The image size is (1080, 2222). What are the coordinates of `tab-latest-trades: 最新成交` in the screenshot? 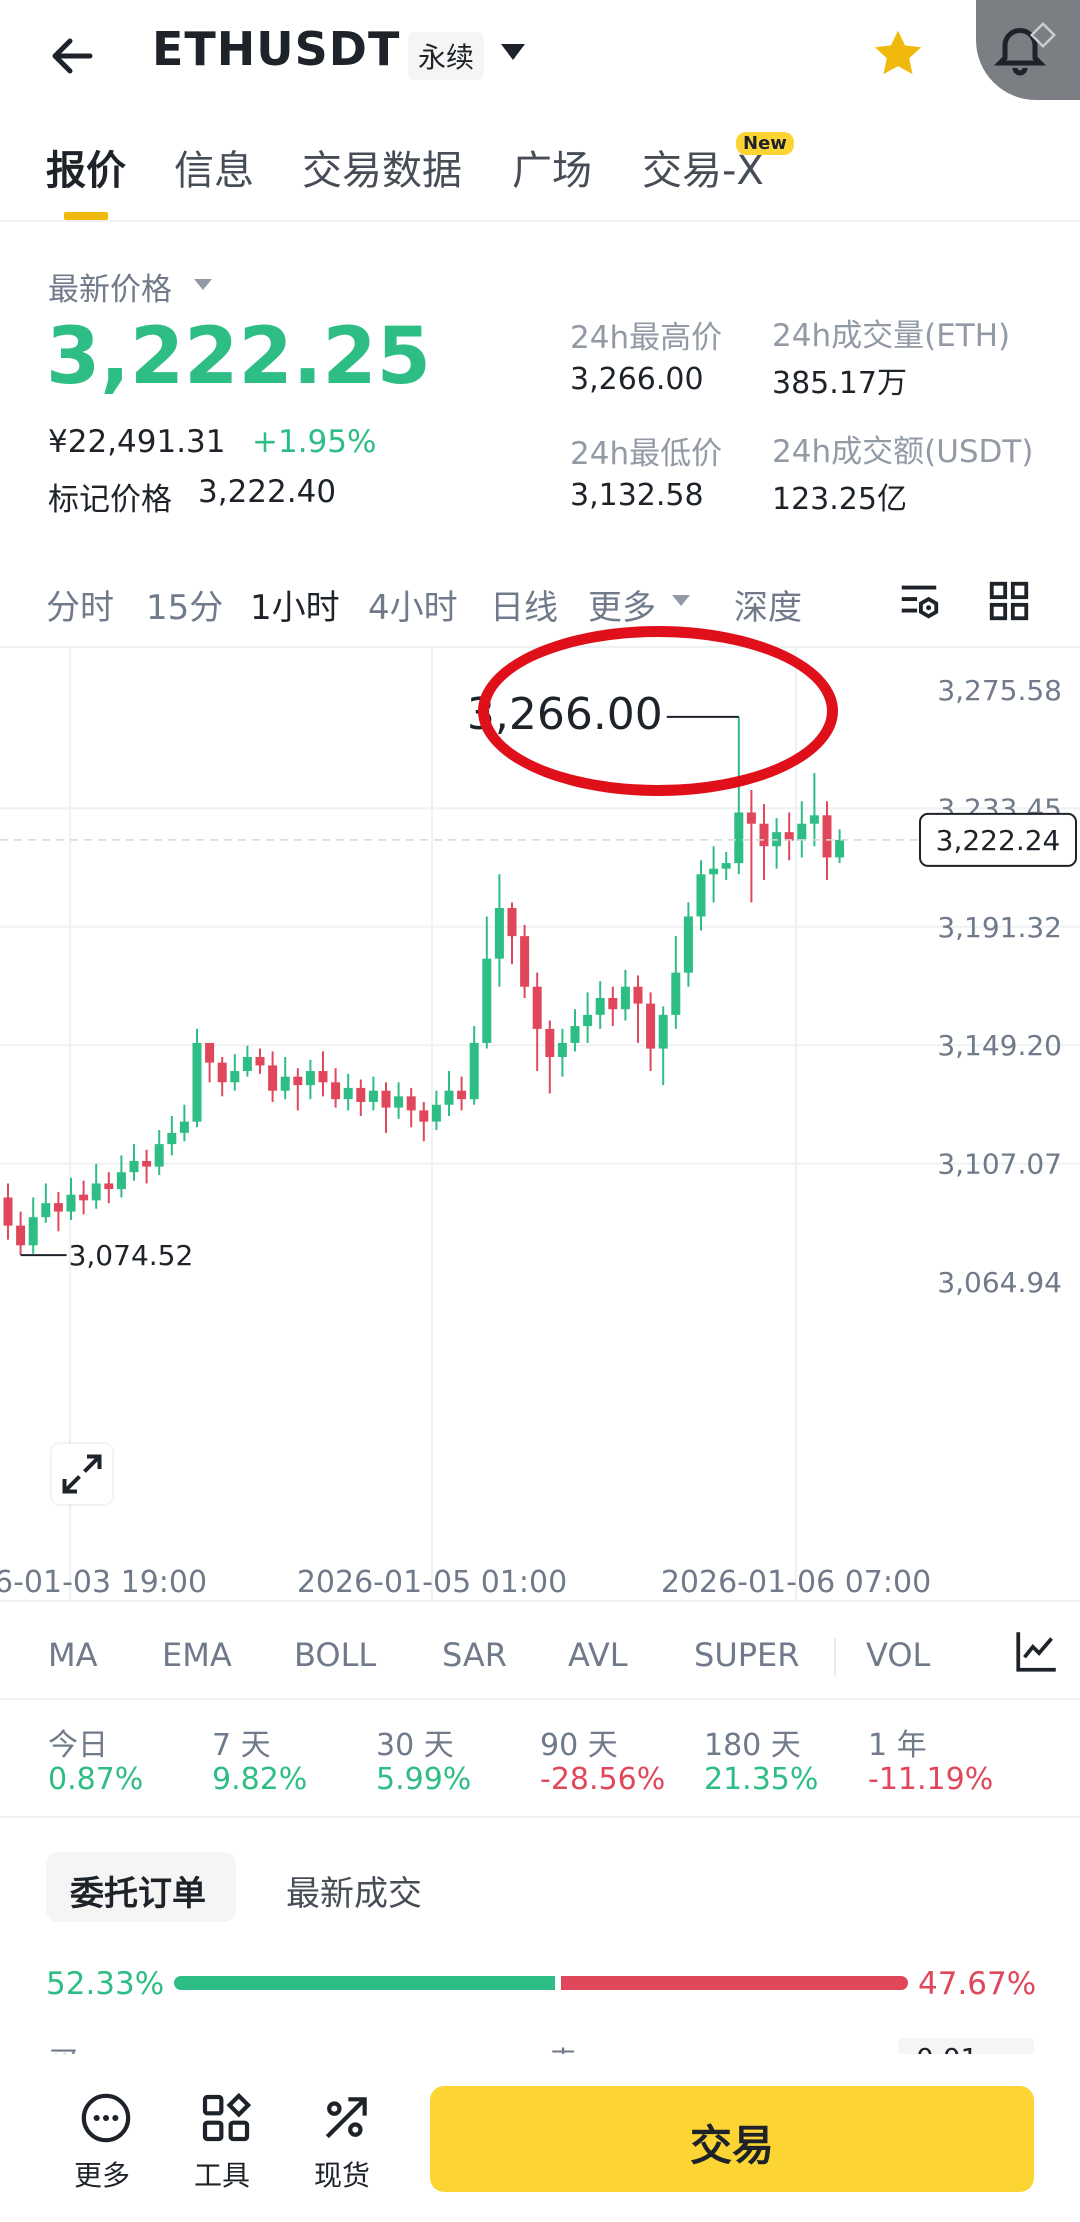 It's located at (354, 1894).